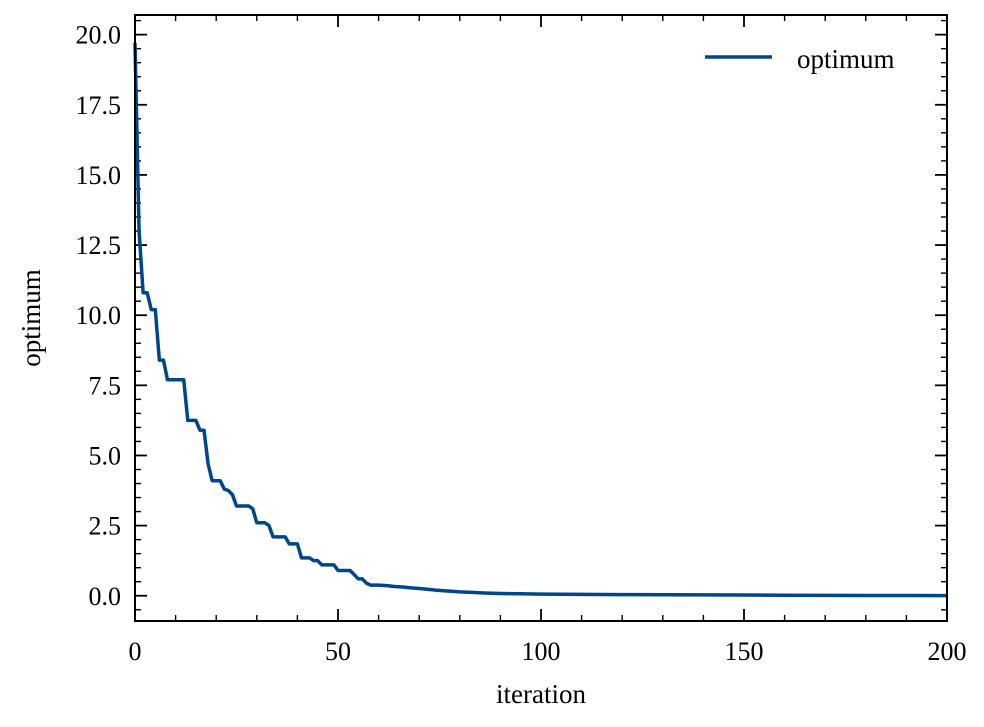 The image size is (984, 727). Describe the element at coordinates (105, 596) in the screenshot. I see `y-tick-label: 0.0` at that location.